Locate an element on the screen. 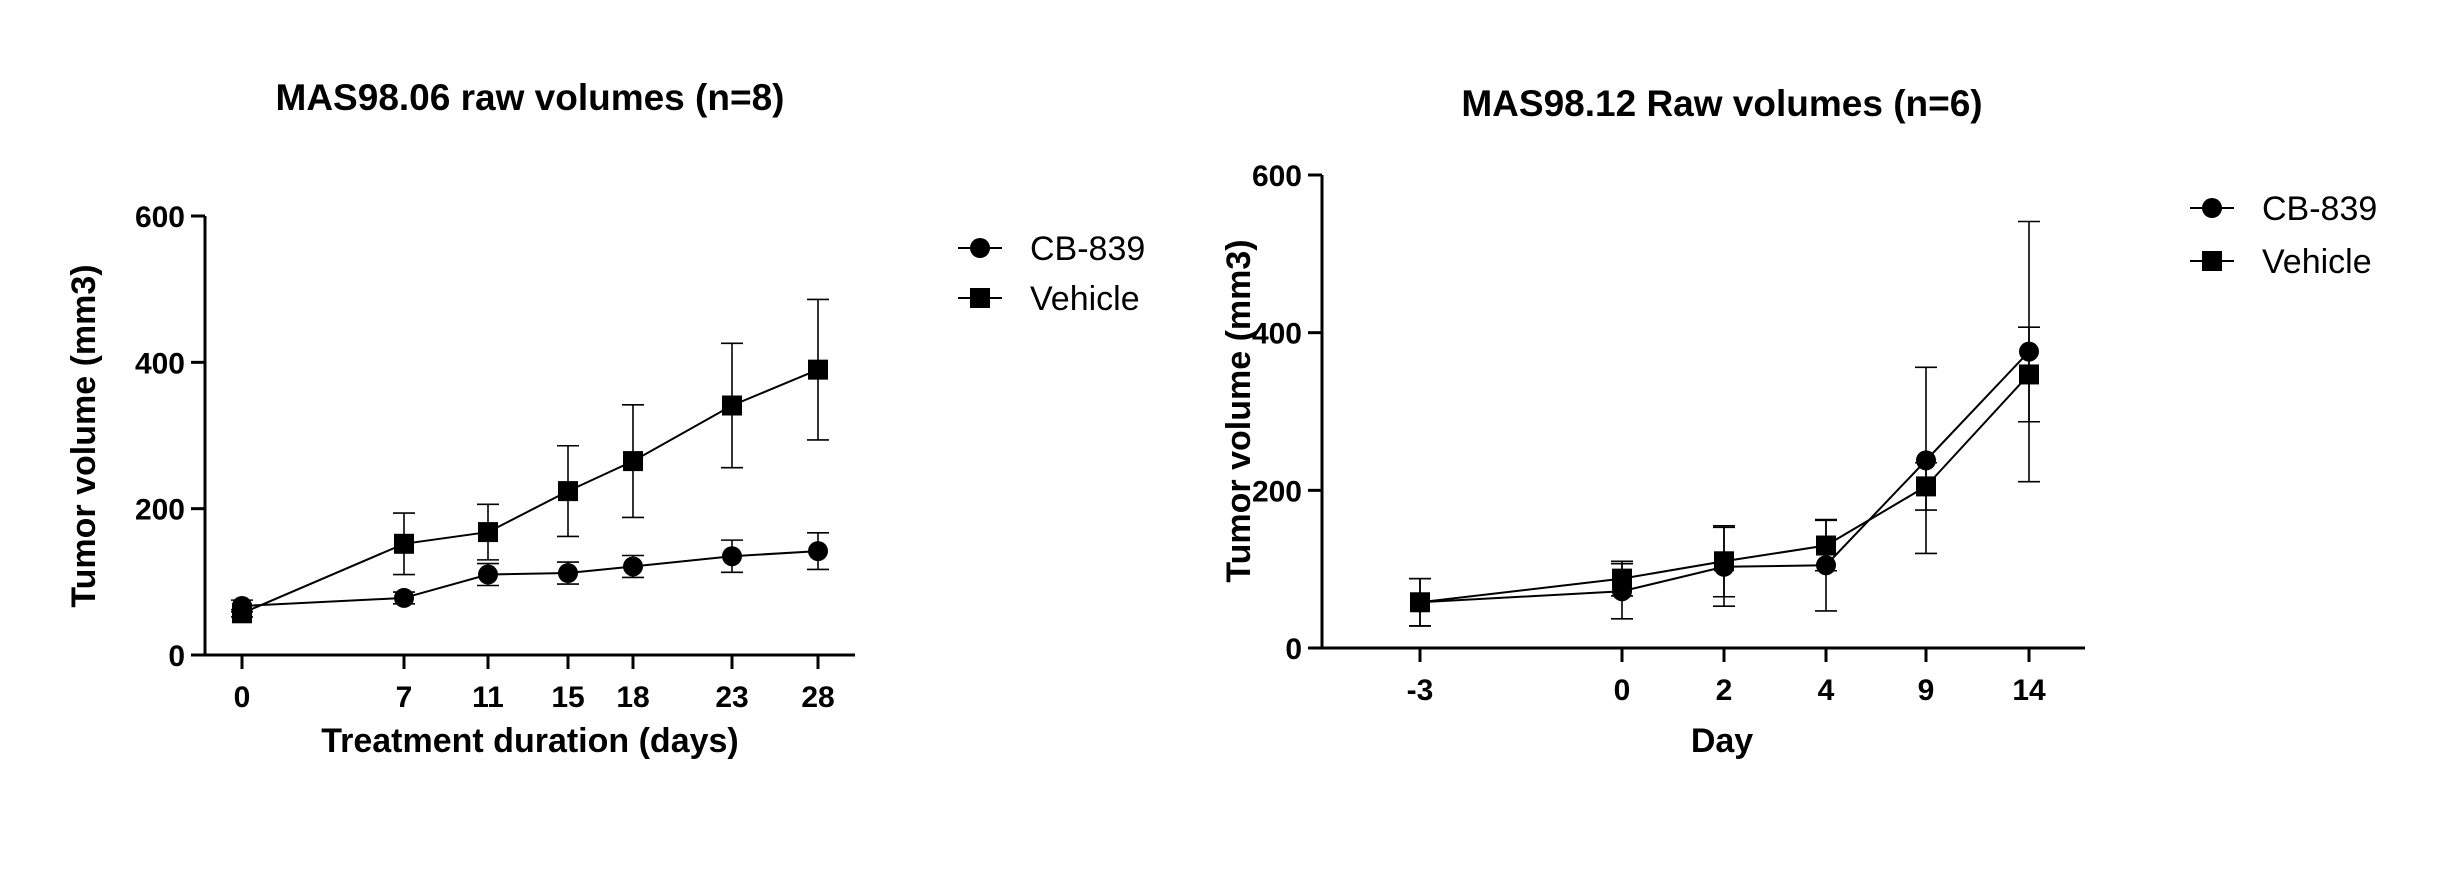 Image resolution: width=2446 pixels, height=873 pixels. x-tick-label: 23 is located at coordinates (731, 697).